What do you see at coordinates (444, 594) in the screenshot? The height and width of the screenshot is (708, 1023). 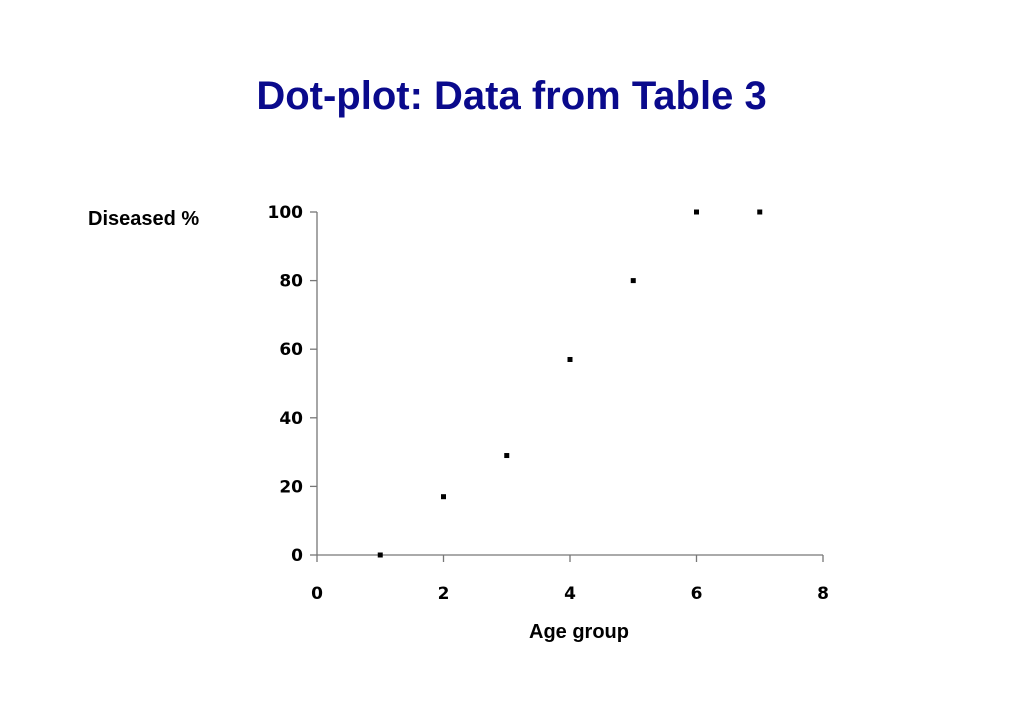 I see `x-tick-label: 2` at bounding box center [444, 594].